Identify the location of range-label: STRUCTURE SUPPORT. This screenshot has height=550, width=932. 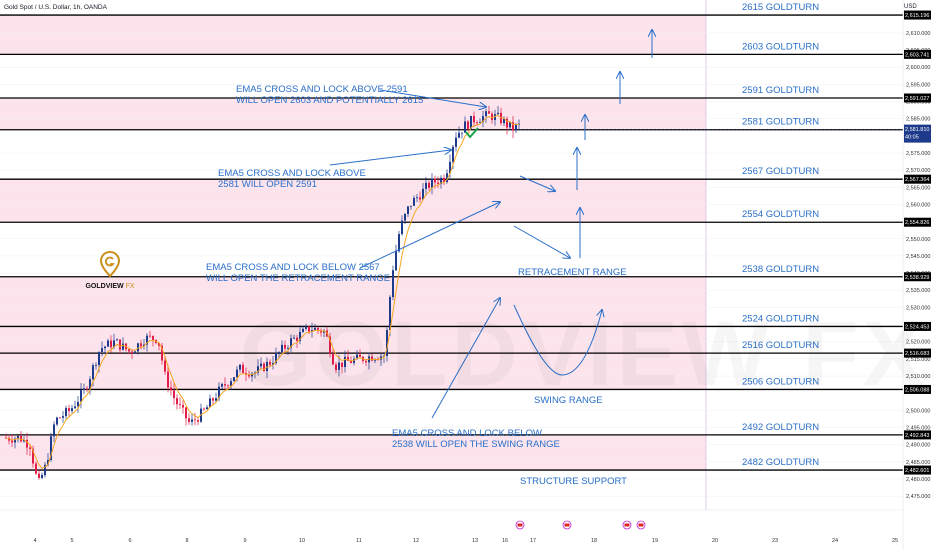
(573, 481).